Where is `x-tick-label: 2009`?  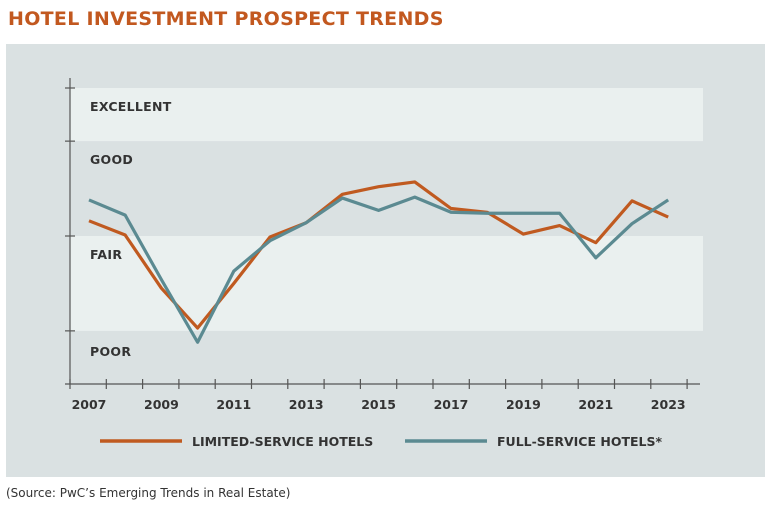 x-tick-label: 2009 is located at coordinates (161, 404).